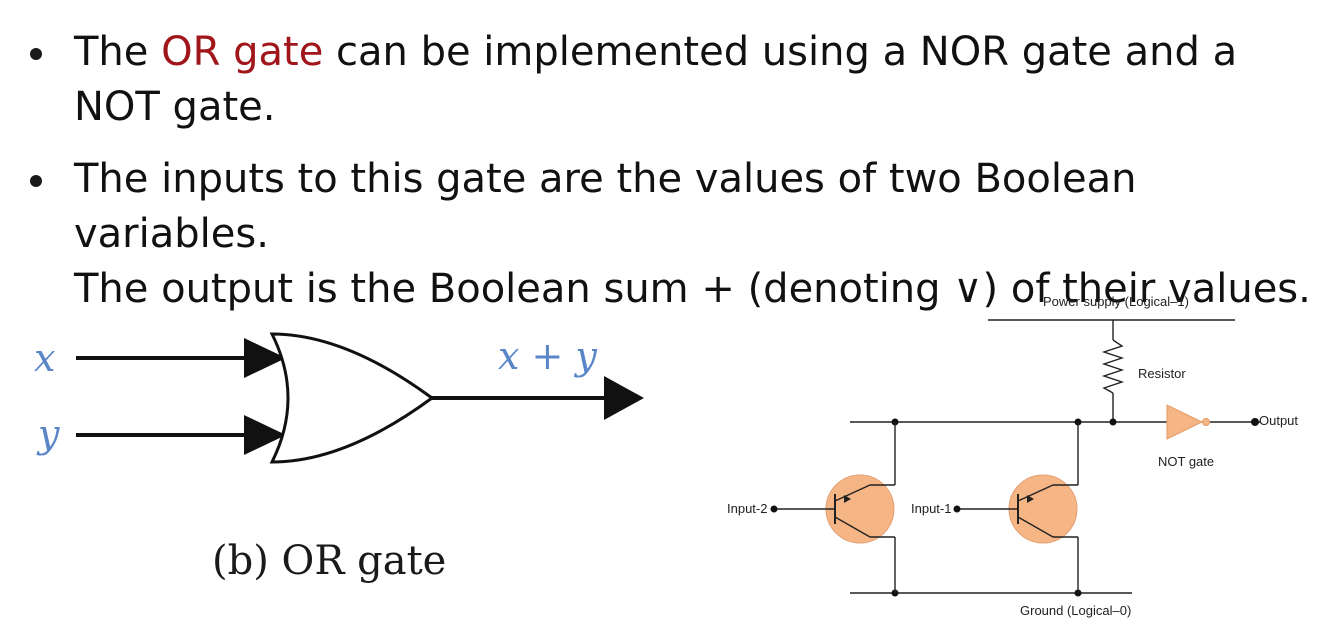  What do you see at coordinates (931, 508) in the screenshot?
I see `input-1-label: Input-1` at bounding box center [931, 508].